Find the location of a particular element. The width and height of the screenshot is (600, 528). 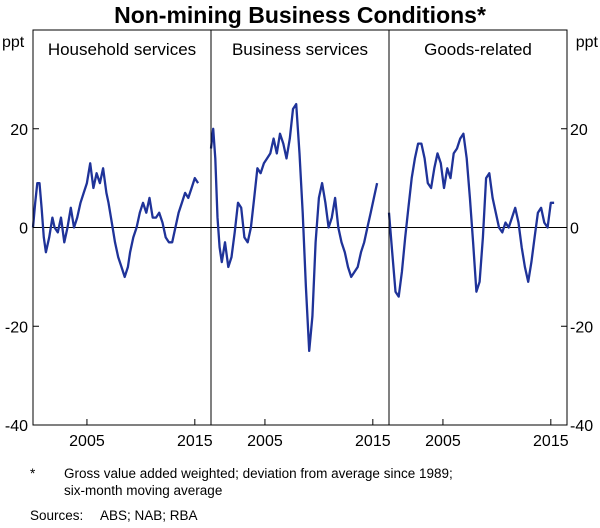

x-axis: 2005 2015 2005 2015 2005 2015 is located at coordinates (319, 434).